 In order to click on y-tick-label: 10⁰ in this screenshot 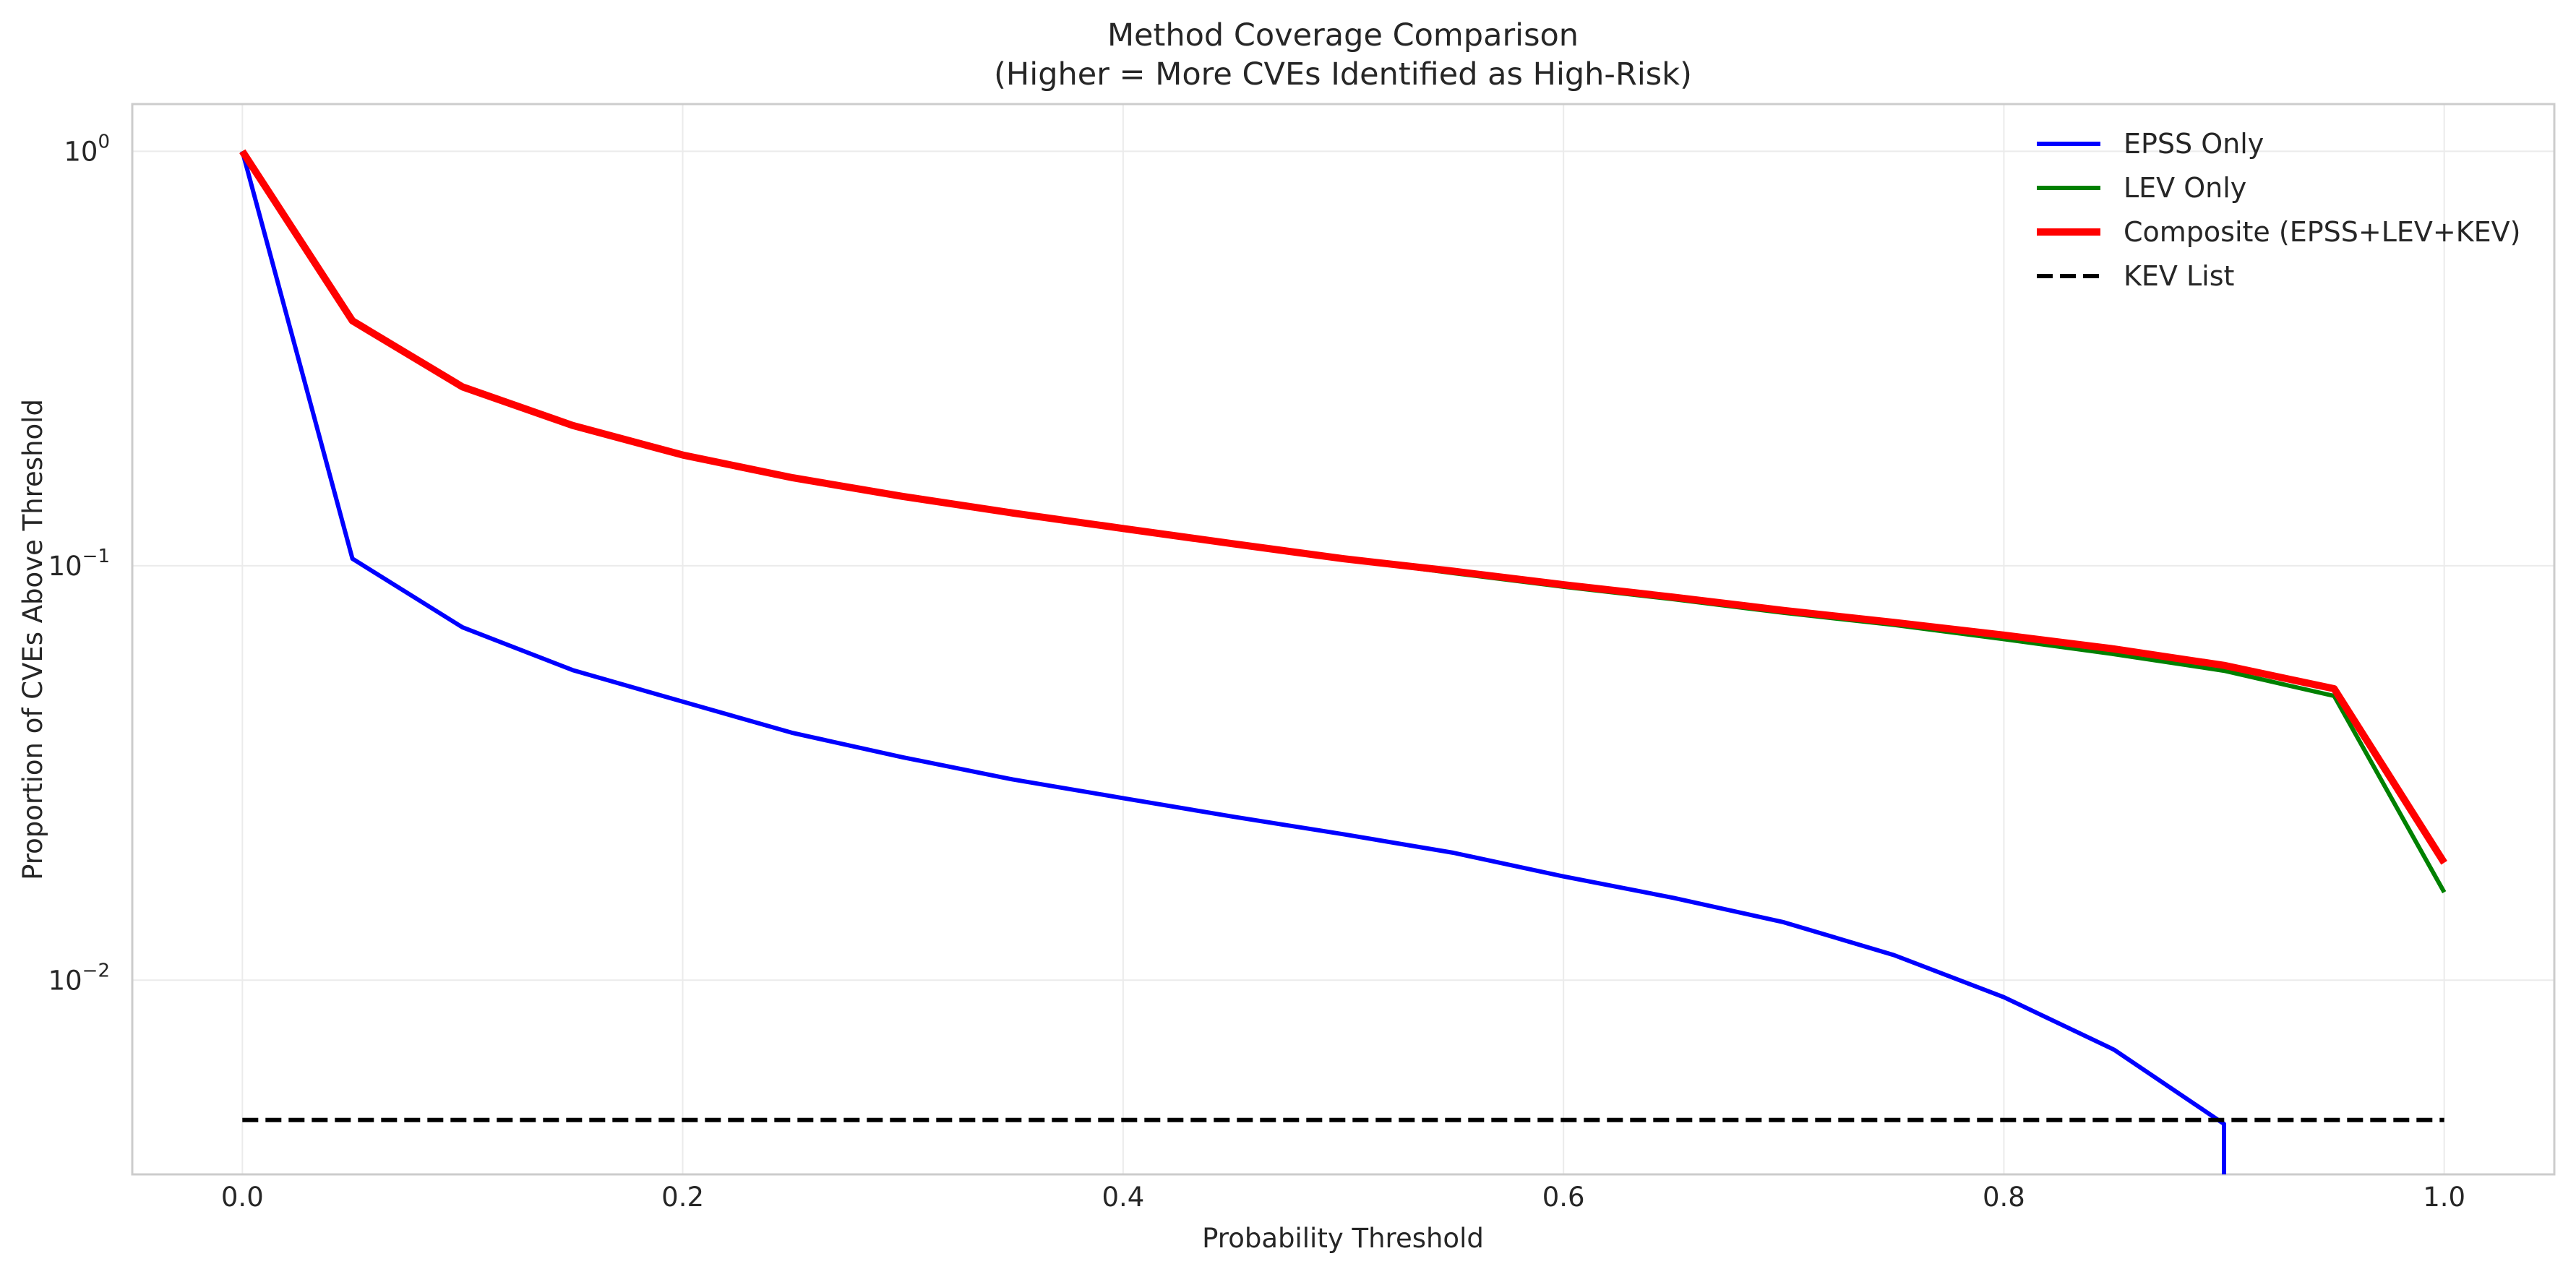, I will do `click(87, 149)`.